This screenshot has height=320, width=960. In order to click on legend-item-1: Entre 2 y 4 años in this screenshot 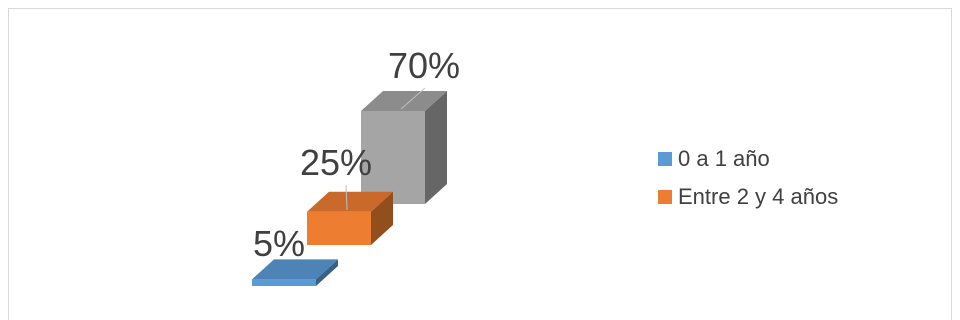, I will do `click(748, 197)`.